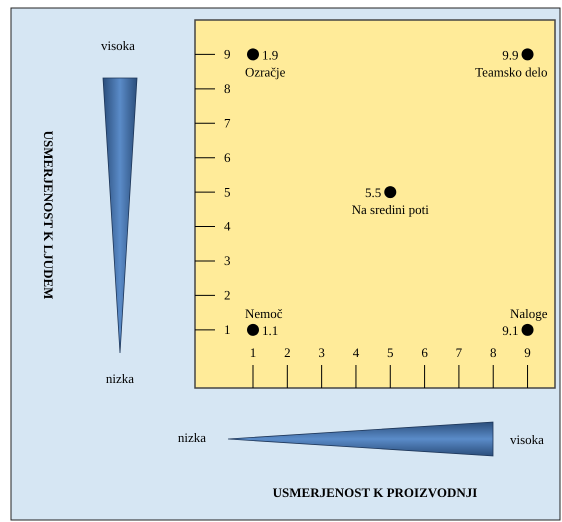 This screenshot has height=522, width=562. Describe the element at coordinates (390, 352) in the screenshot. I see `x-tick-label: 5` at that location.